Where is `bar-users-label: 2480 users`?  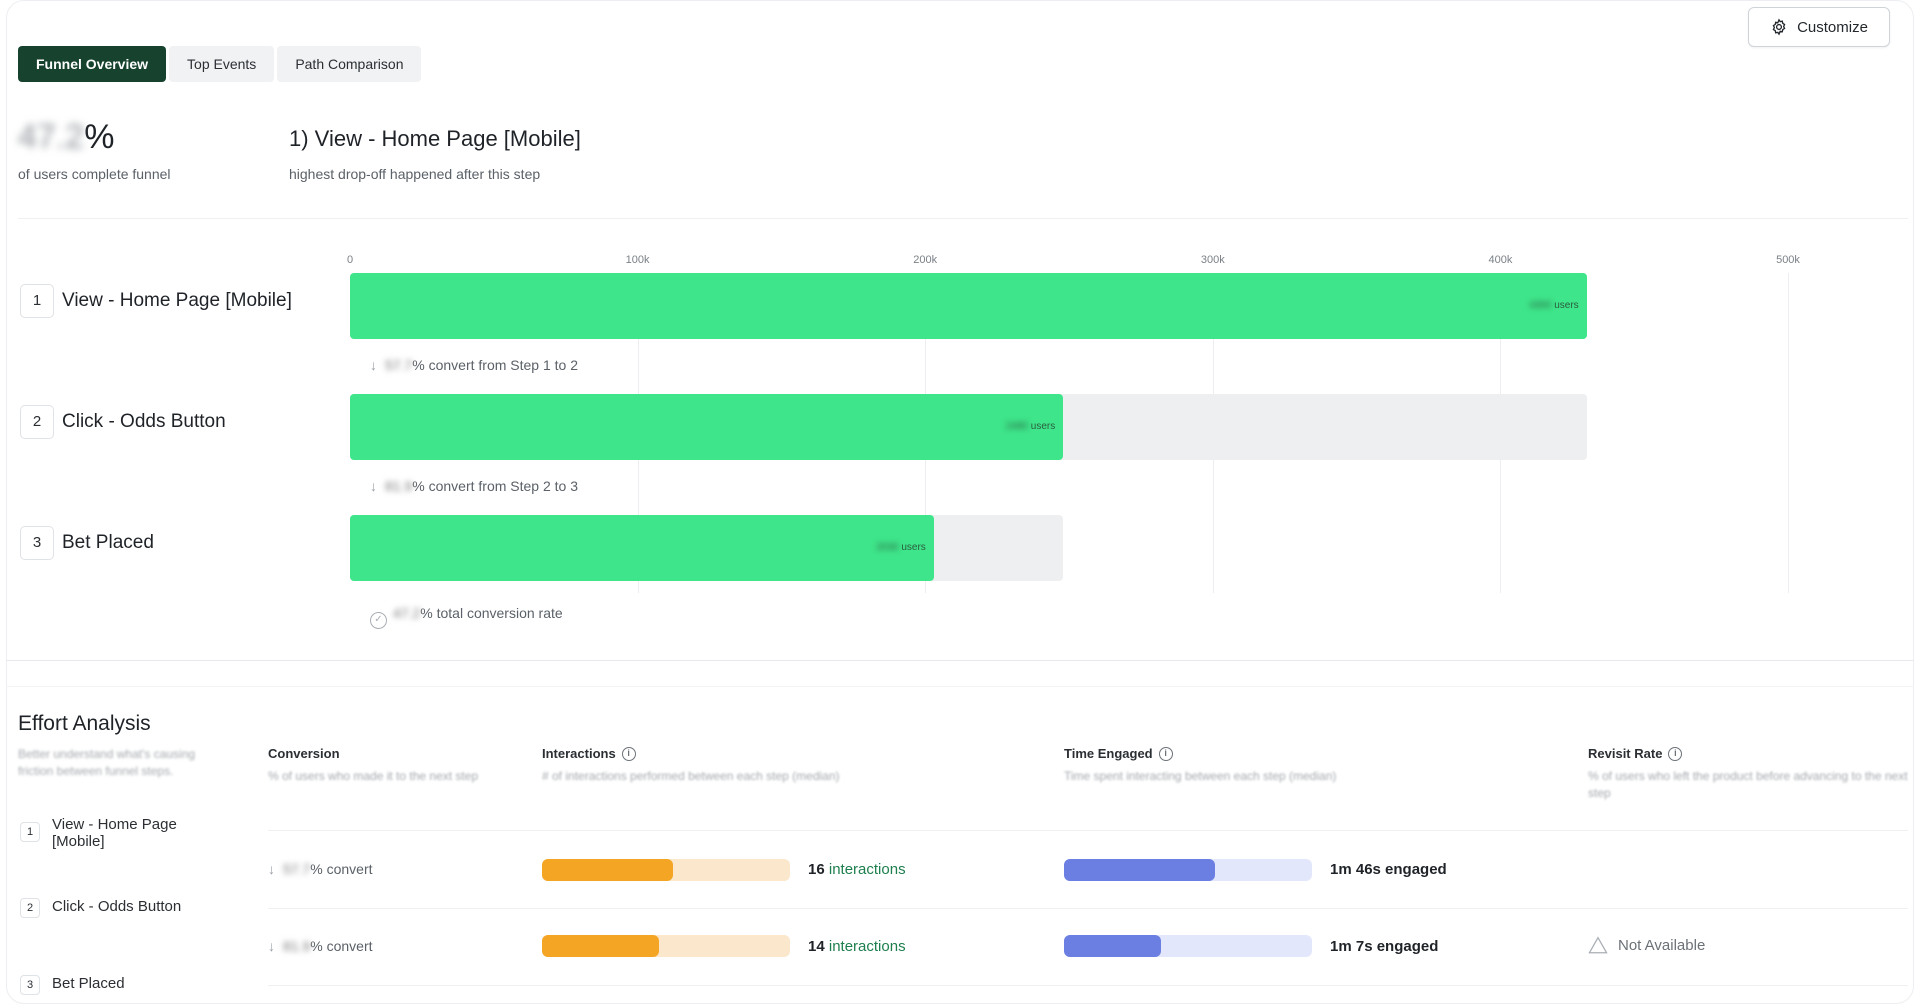
bar-users-label: 2480 users is located at coordinates (1014, 426).